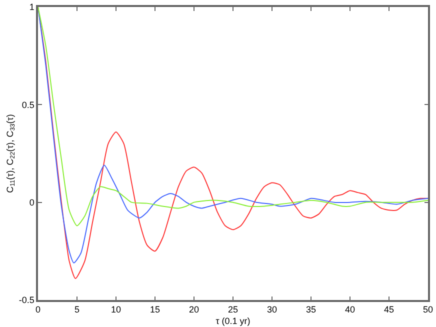  Describe the element at coordinates (350, 309) in the screenshot. I see `x-tick-label: 40` at that location.